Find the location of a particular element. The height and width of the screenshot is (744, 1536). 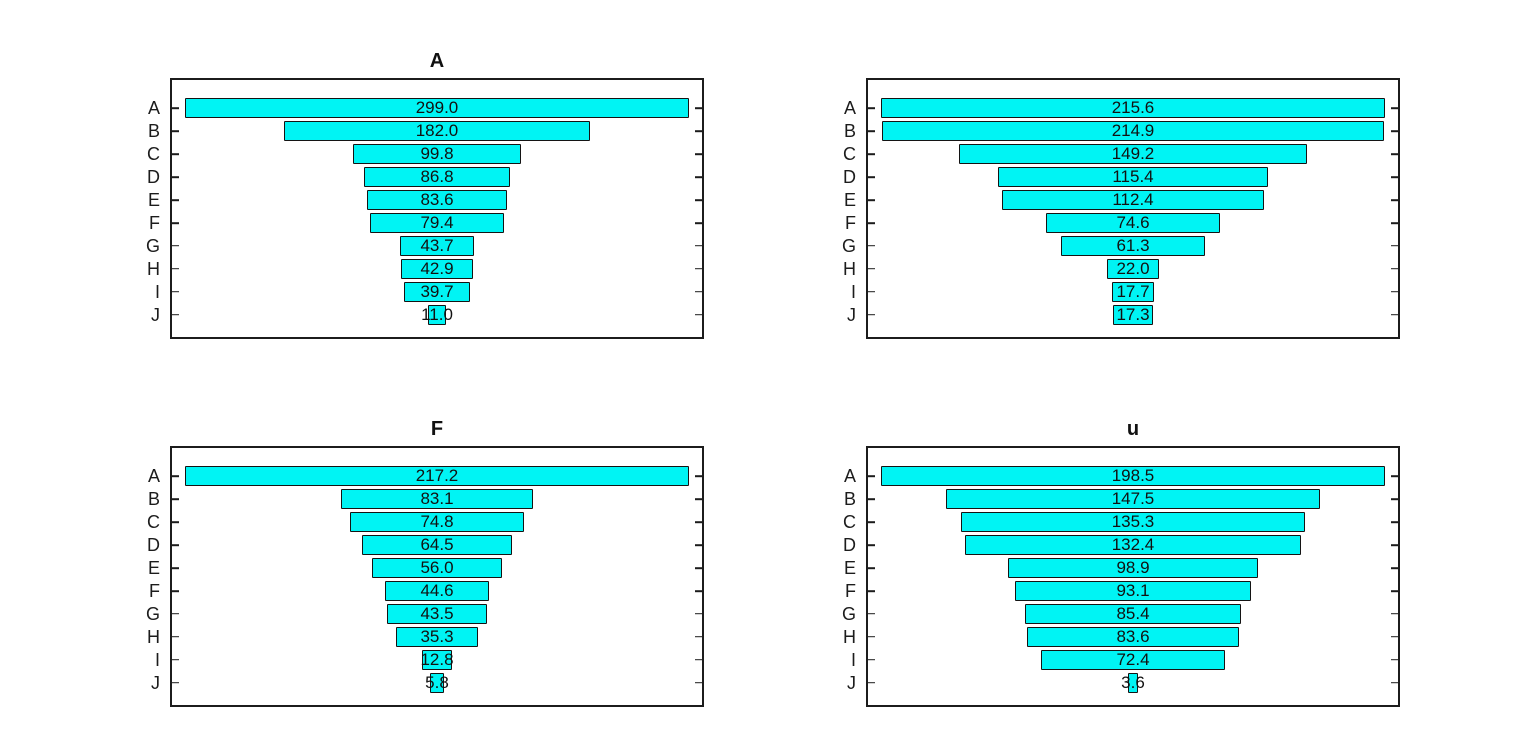

funnel-row: J 3.6 is located at coordinates (1122, 682).